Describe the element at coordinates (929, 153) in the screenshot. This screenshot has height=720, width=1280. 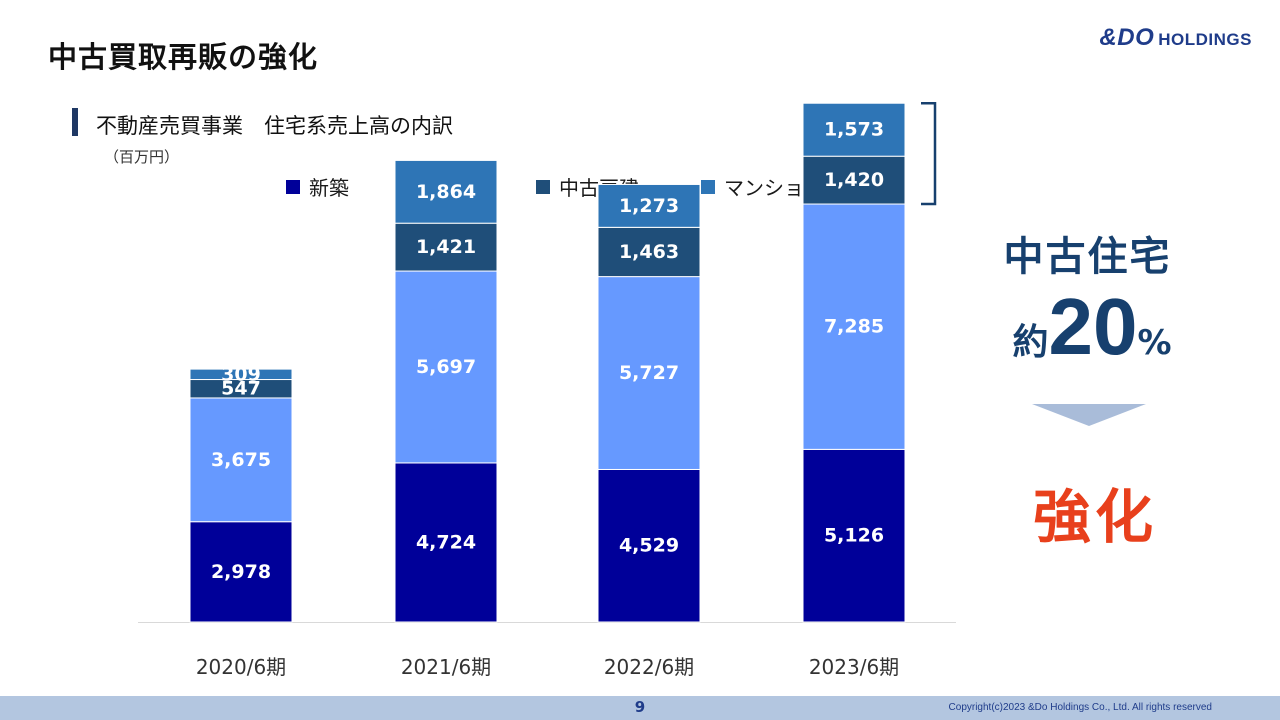
I see `used-housing-bracket` at that location.